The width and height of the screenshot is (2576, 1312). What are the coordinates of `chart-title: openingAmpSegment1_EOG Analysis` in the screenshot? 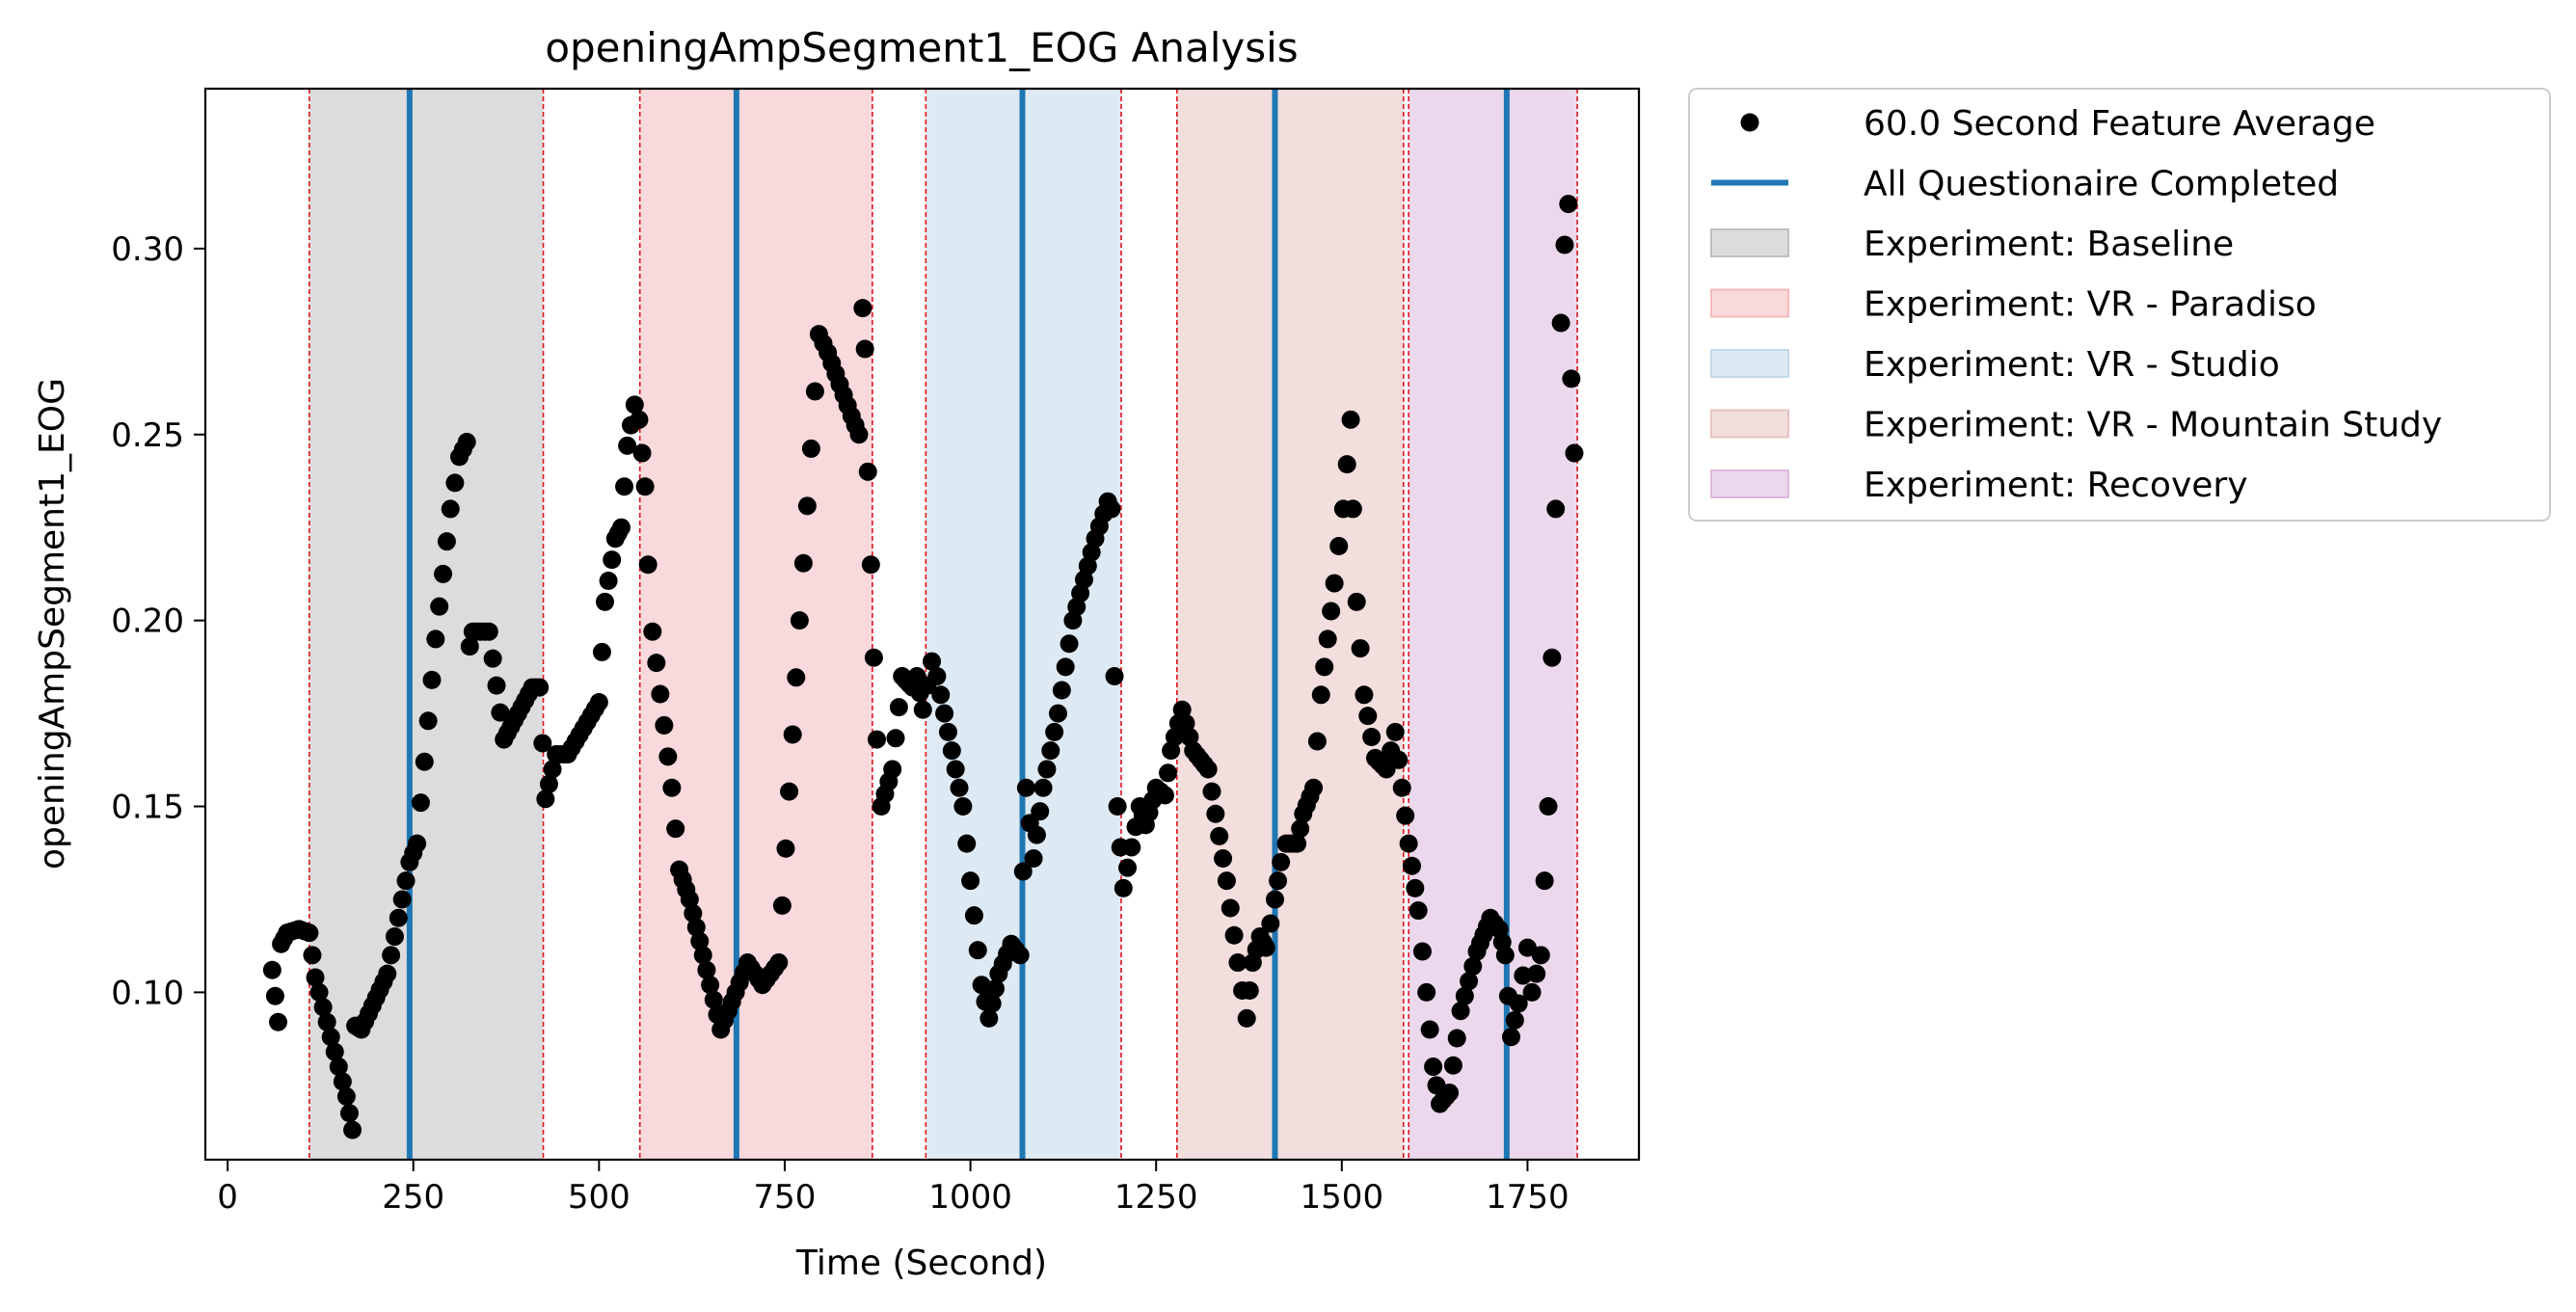 It's located at (922, 47).